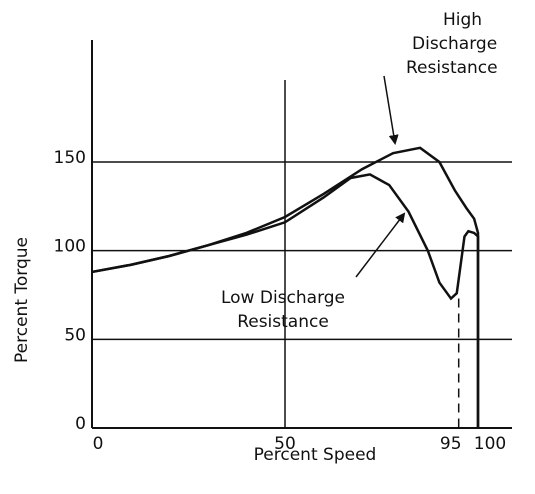 The height and width of the screenshot is (494, 535). What do you see at coordinates (451, 444) in the screenshot?
I see `x-tick-label: 95` at bounding box center [451, 444].